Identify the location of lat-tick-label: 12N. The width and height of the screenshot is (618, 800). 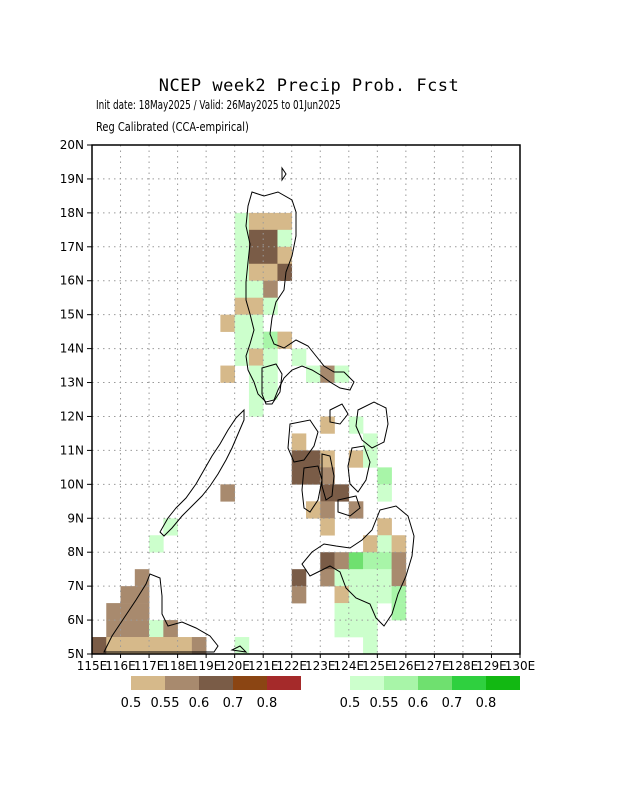
(72, 416).